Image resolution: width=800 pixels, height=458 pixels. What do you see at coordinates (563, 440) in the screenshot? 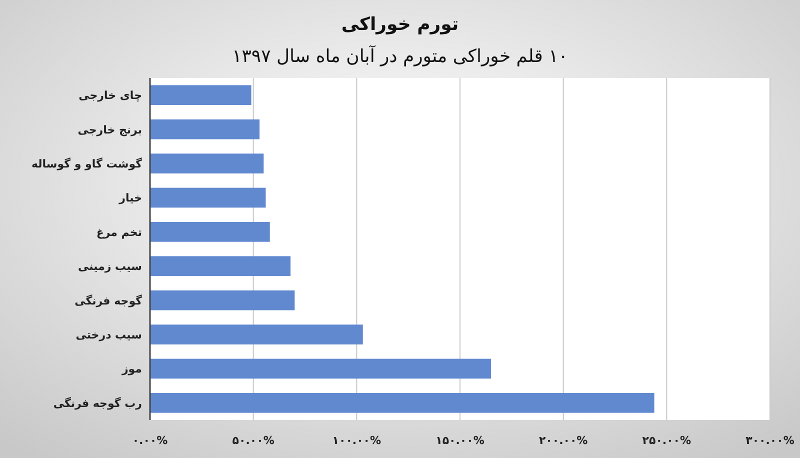
I see `x-tick-label: ۲۰۰.۰۰%` at bounding box center [563, 440].